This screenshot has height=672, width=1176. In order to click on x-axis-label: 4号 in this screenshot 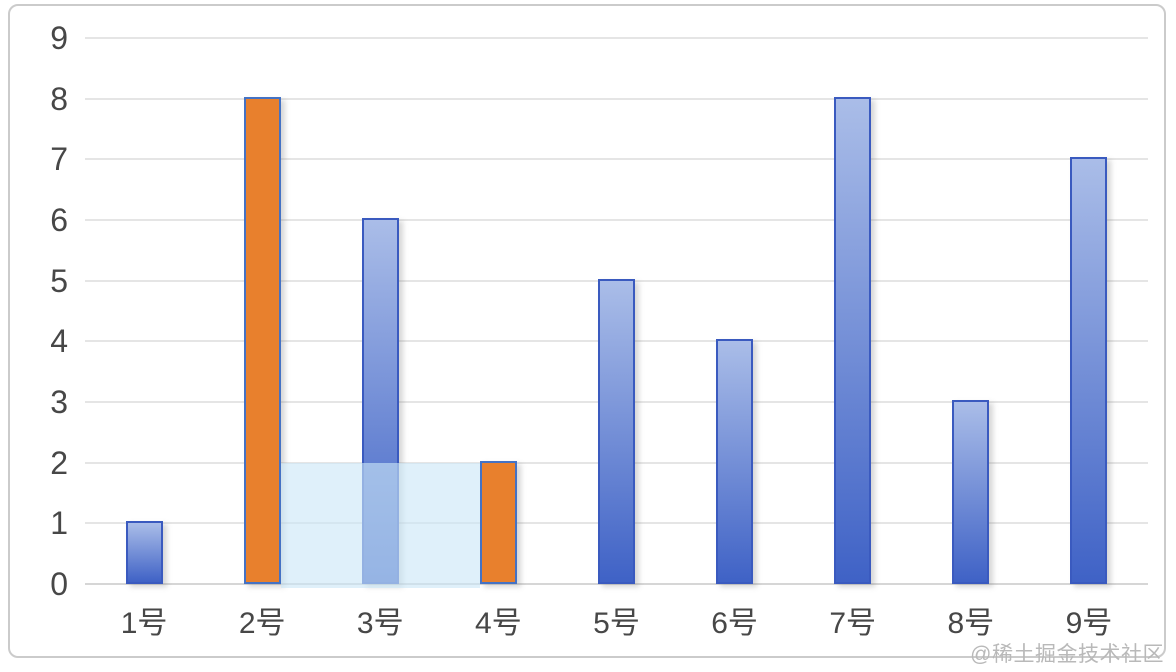, I will do `click(498, 623)`.